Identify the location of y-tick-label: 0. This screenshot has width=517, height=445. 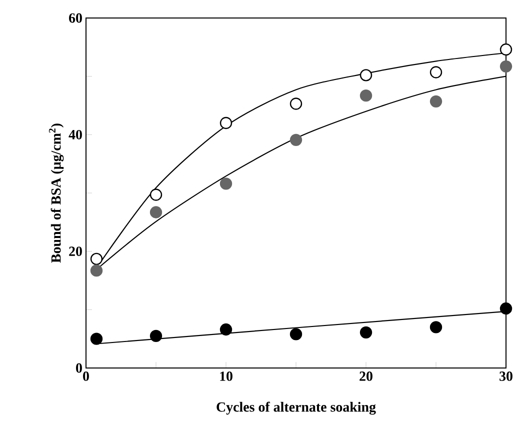
(79, 368).